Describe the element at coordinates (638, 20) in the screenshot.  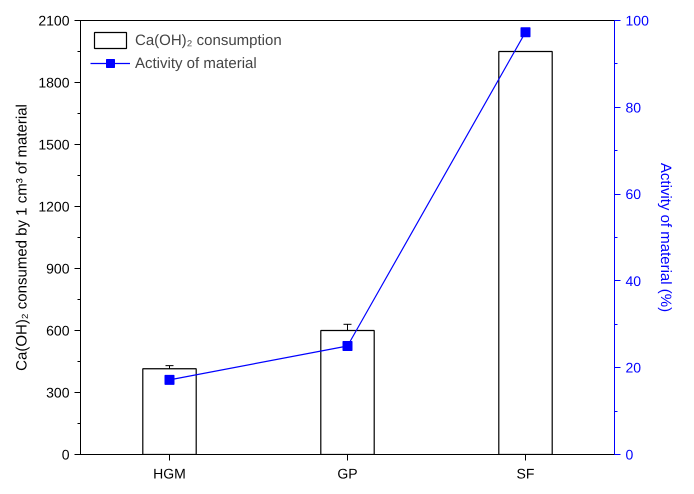
I see `y2-tick-label: 100` at that location.